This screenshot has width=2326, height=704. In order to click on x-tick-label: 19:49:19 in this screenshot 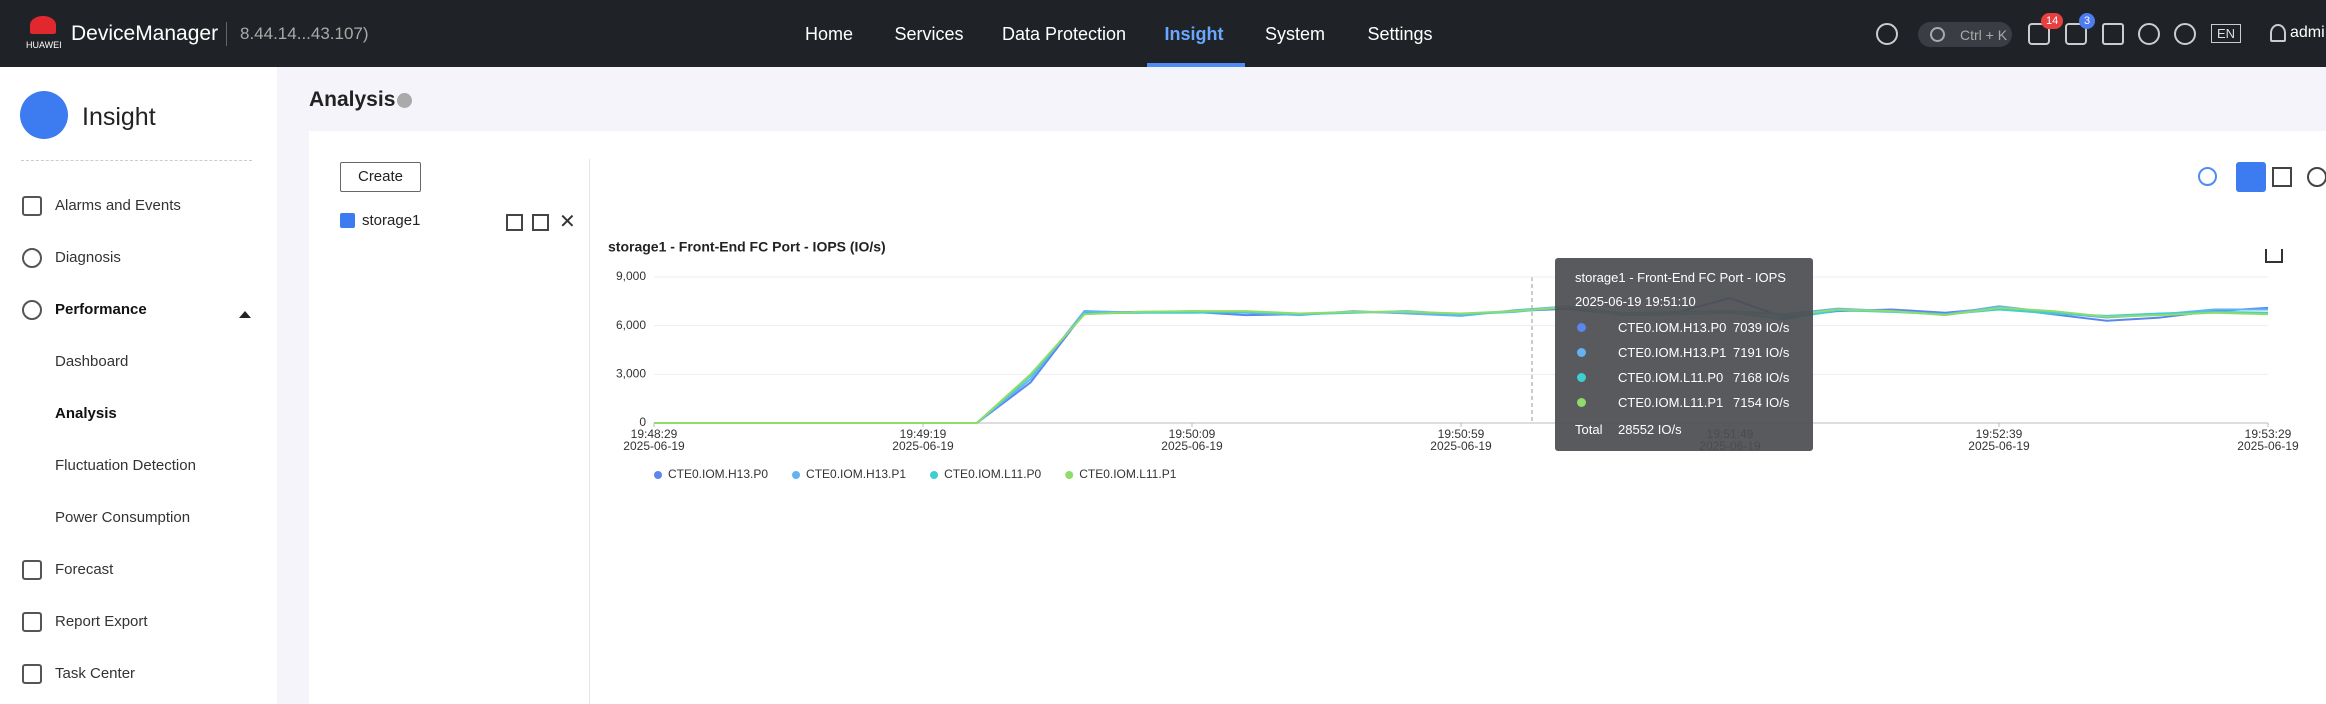, I will do `click(923, 434)`.